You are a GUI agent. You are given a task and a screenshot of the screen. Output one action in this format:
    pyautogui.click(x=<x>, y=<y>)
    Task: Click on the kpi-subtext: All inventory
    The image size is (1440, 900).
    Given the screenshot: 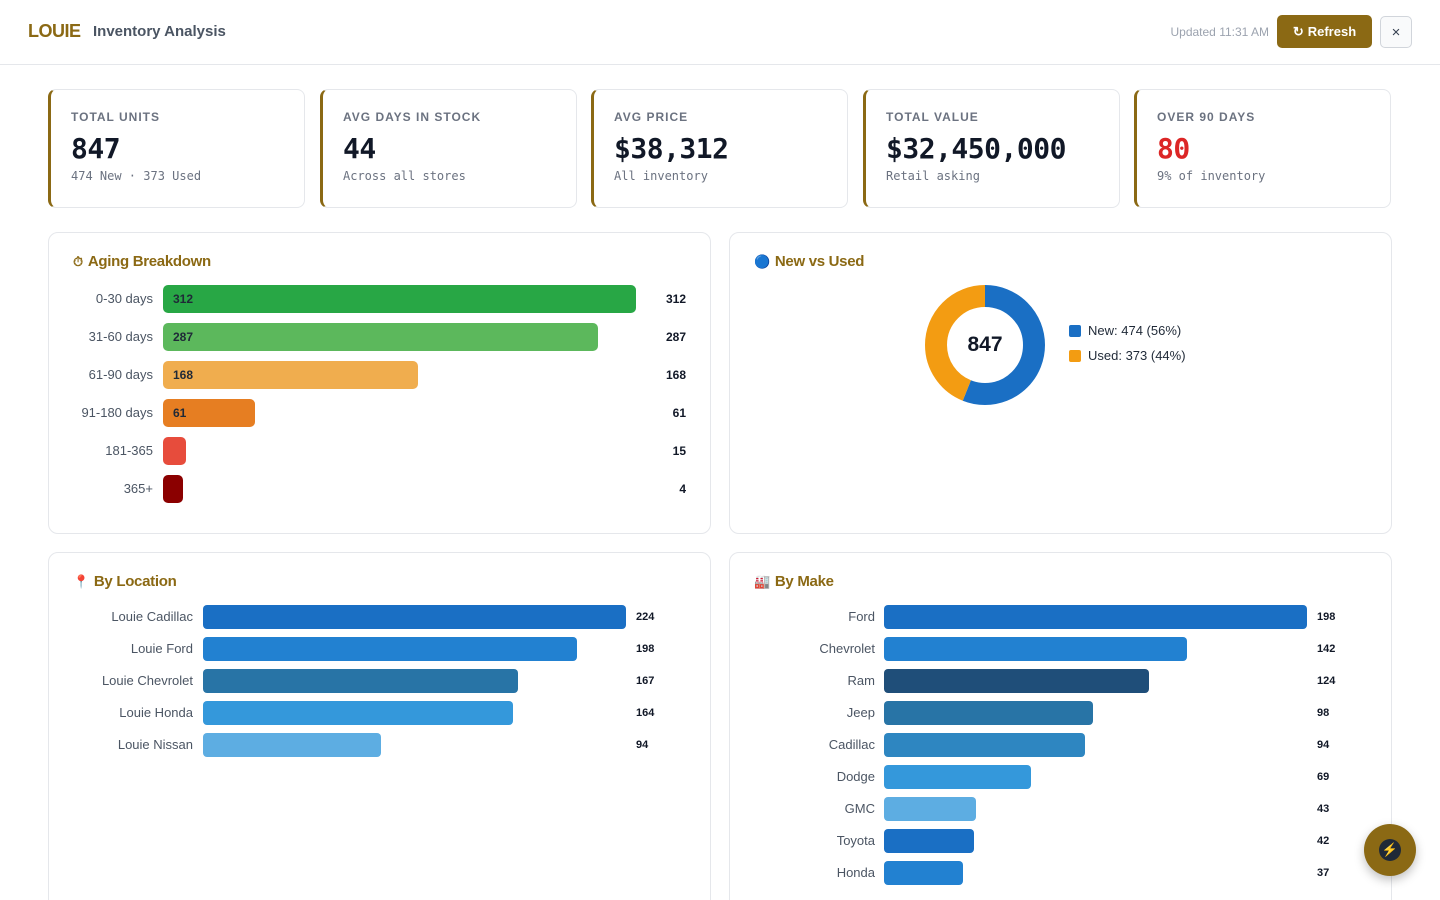 What is the action you would take?
    pyautogui.click(x=661, y=176)
    